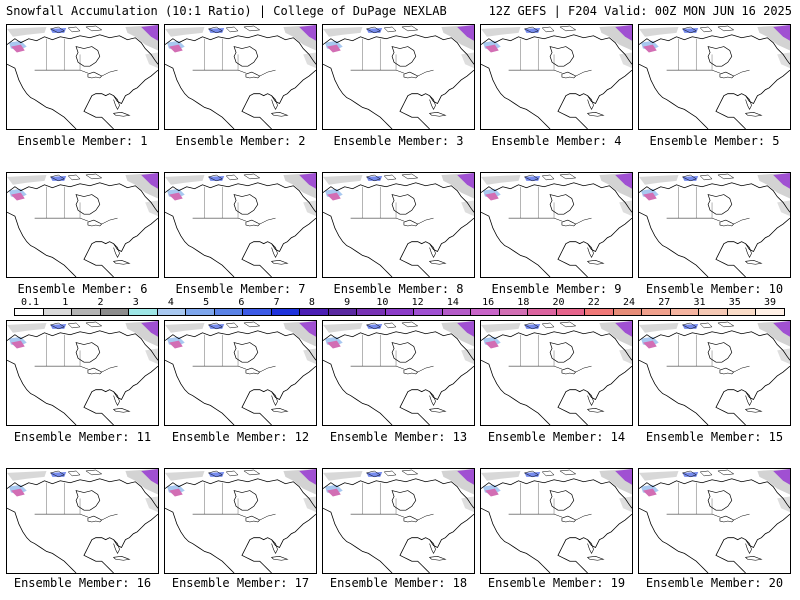  I want to click on ensemble-member-label: Ensemble Member: 20, so click(714, 583).